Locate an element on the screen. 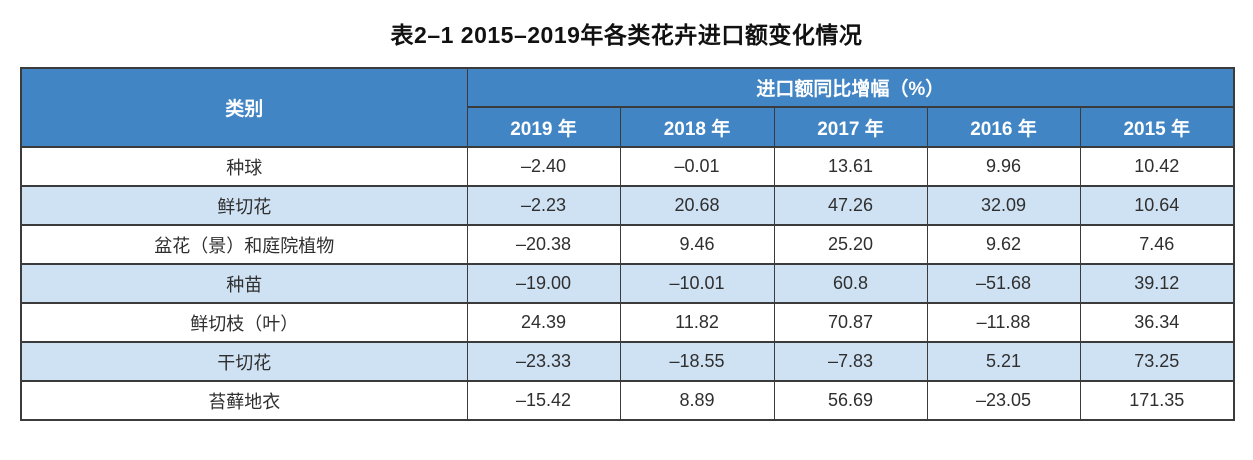  cell-value: 39.12 is located at coordinates (1157, 283).